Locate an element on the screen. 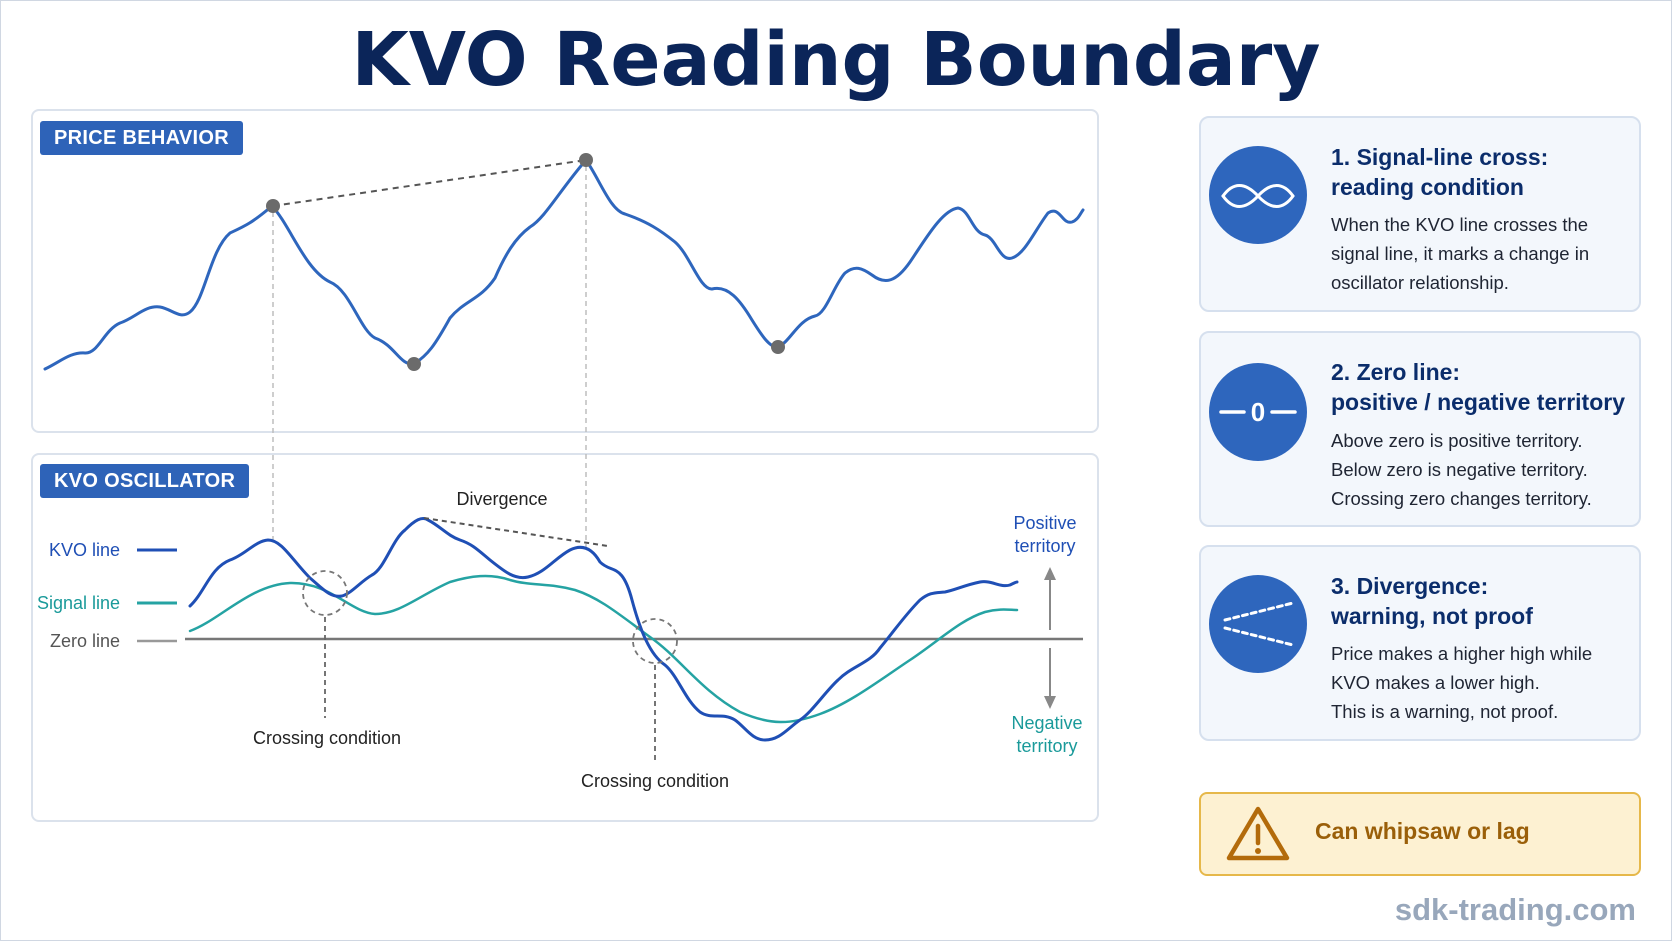  warning-box: Can whipsaw or lag is located at coordinates (1420, 834).